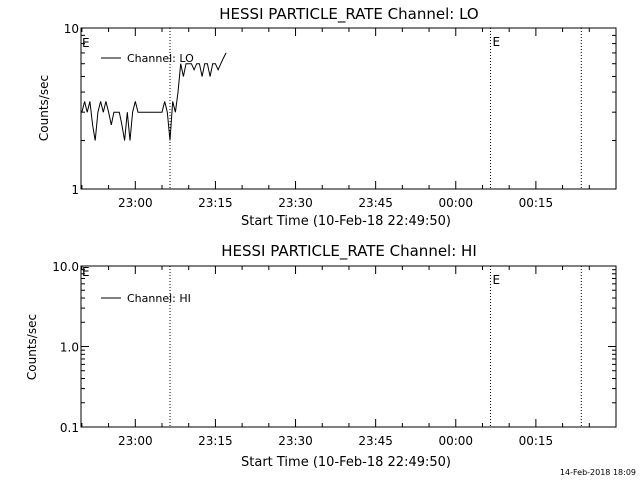 The image size is (640, 480). I want to click on y-tick-label: 1.0, so click(69, 348).